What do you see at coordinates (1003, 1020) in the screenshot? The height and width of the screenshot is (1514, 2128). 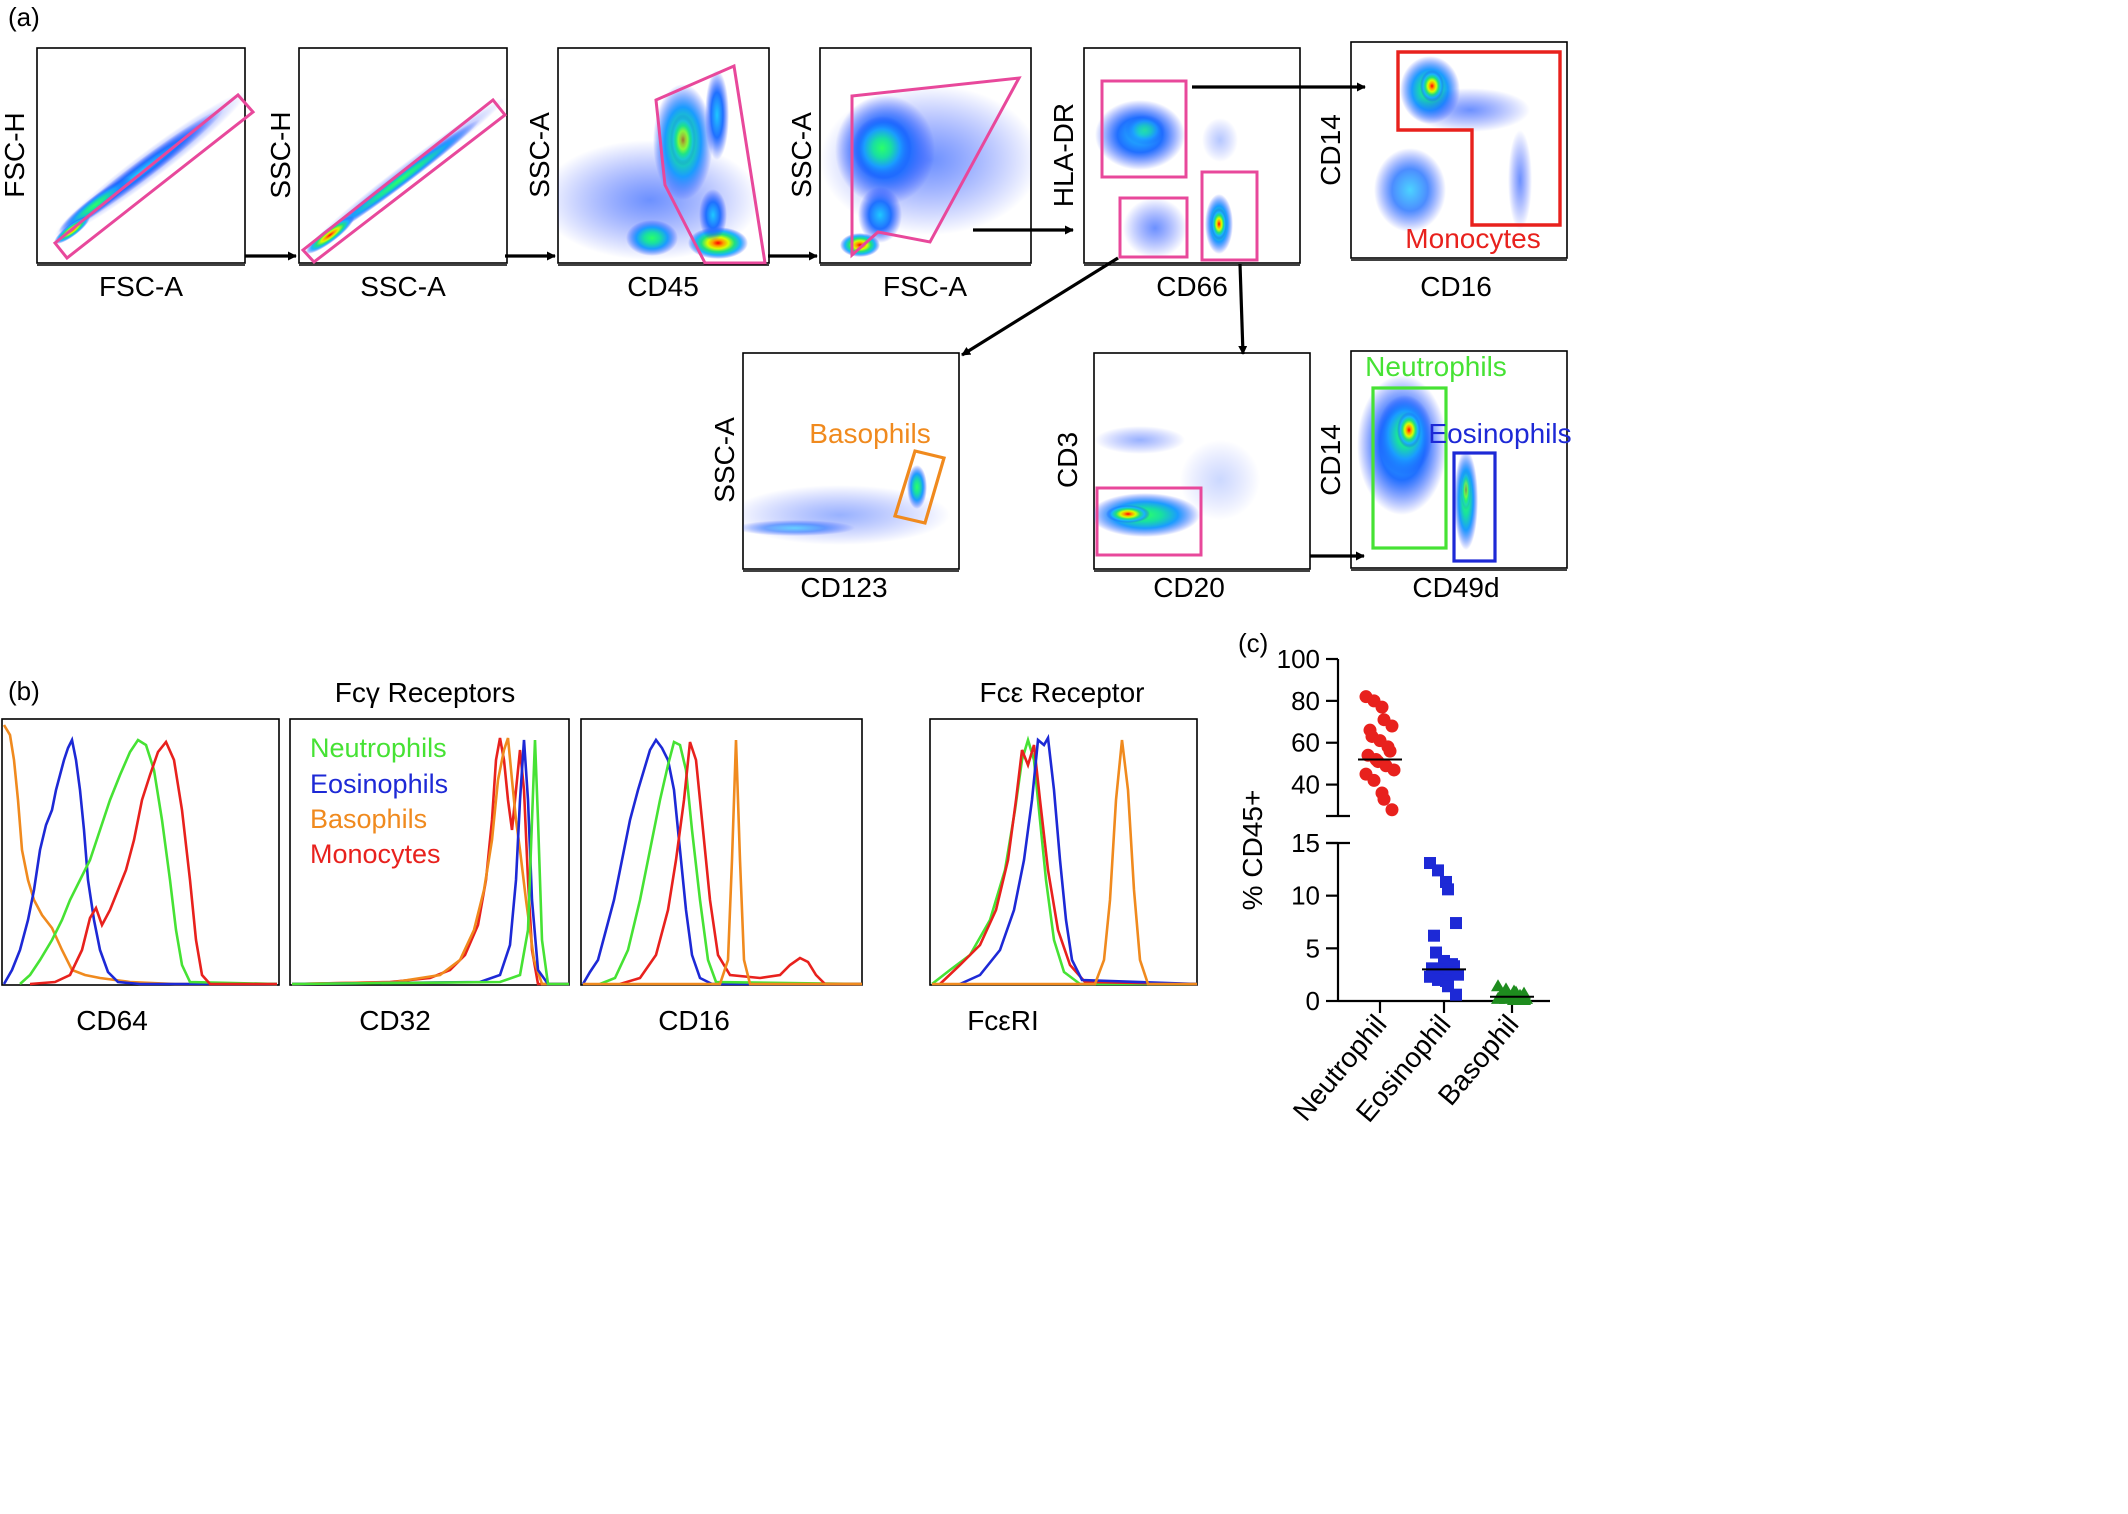 I see `fceri-xlabel: FcεRI` at bounding box center [1003, 1020].